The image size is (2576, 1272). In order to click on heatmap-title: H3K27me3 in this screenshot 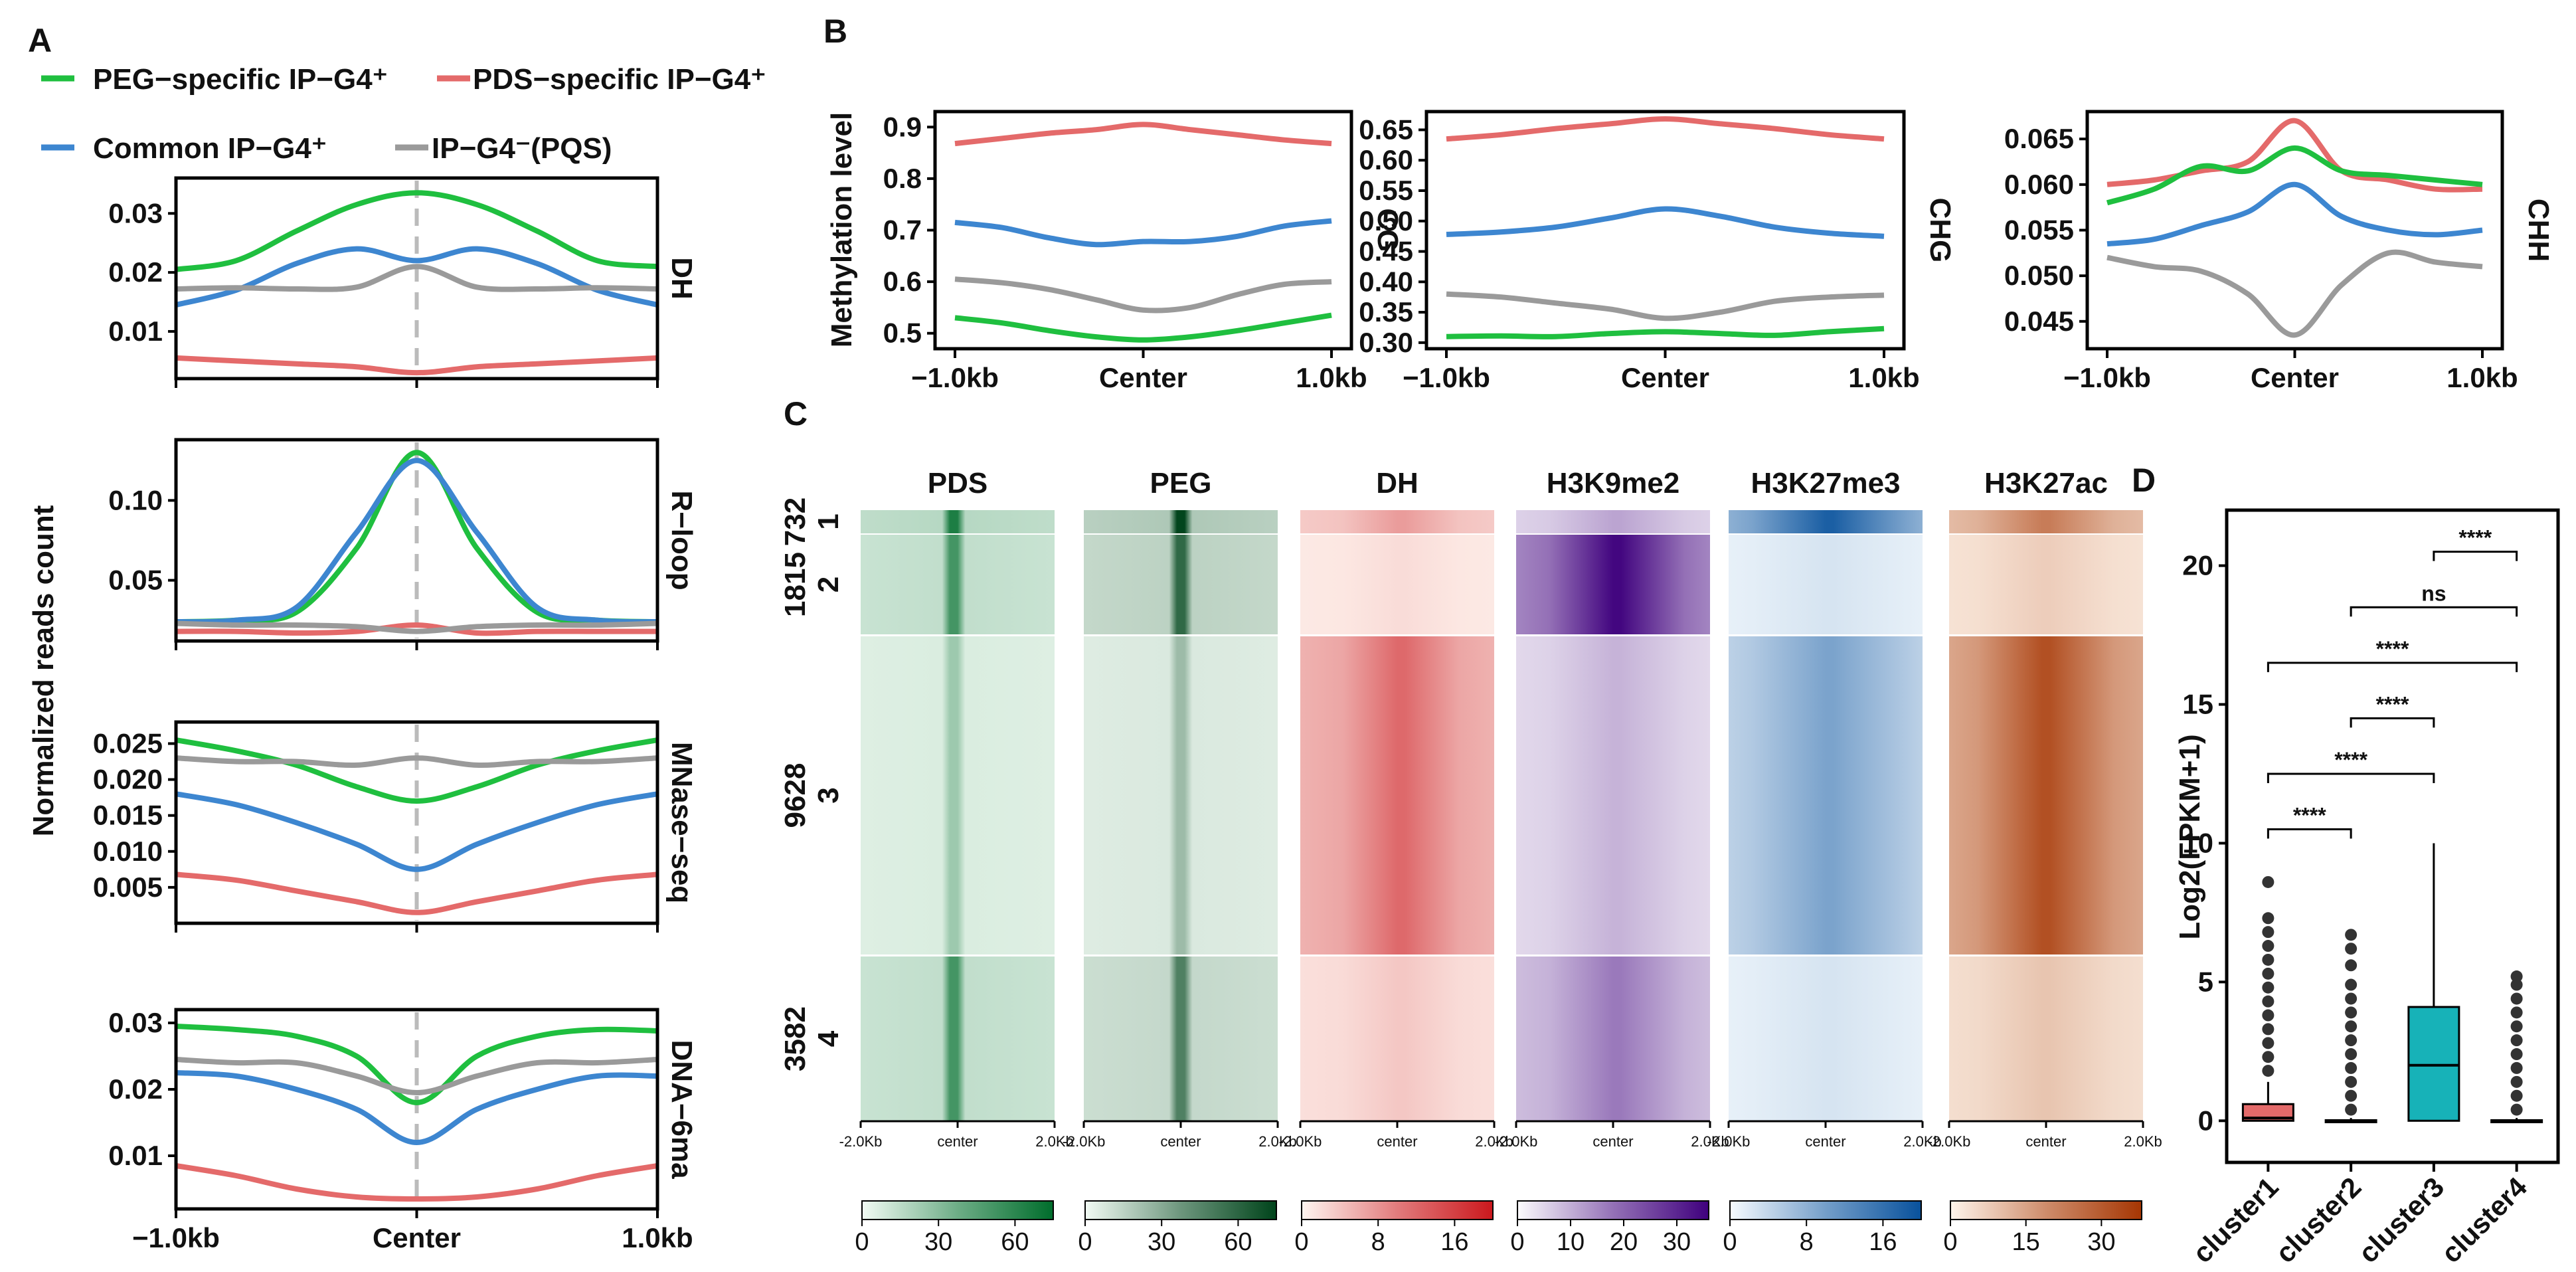, I will do `click(1825, 483)`.